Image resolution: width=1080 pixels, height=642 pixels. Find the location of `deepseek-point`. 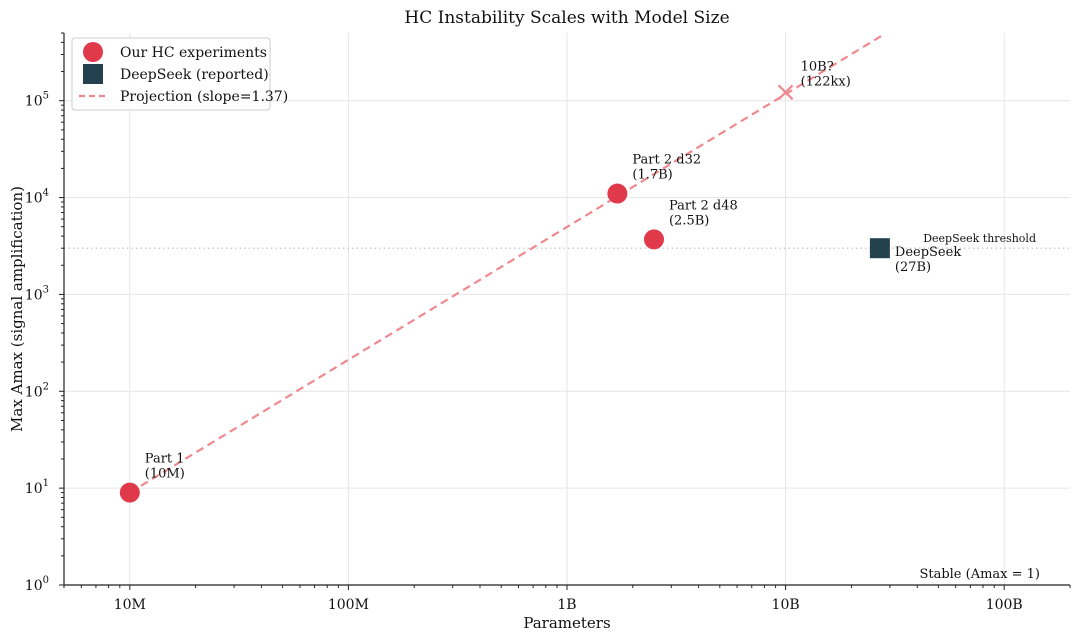

deepseek-point is located at coordinates (879, 248).